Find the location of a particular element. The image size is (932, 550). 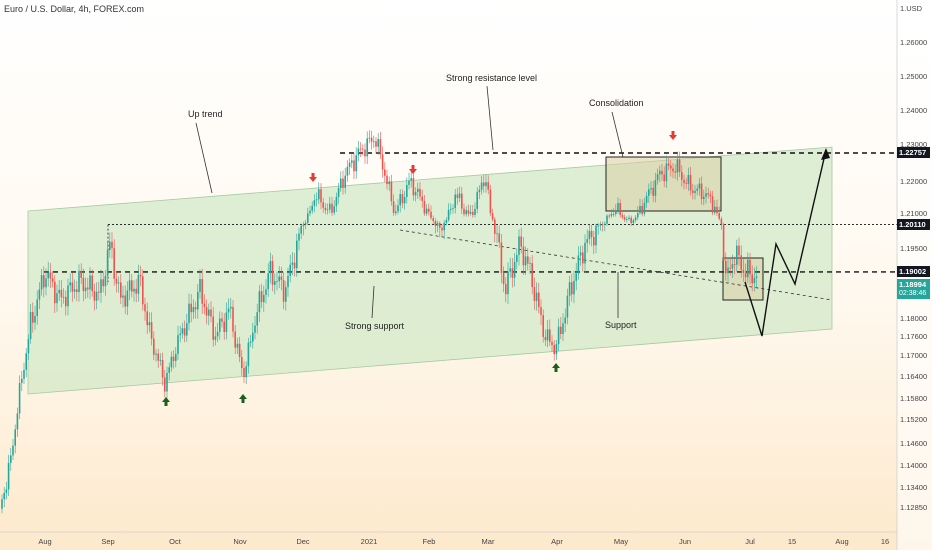

consolidation-box-small is located at coordinates (743, 279).